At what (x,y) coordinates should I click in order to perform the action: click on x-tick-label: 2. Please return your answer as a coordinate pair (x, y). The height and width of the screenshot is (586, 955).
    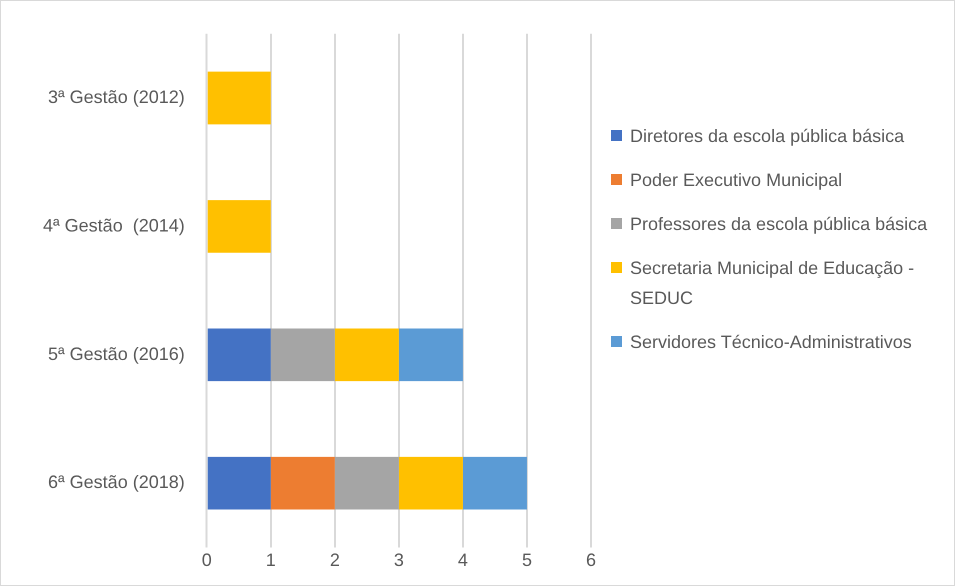
    Looking at the image, I should click on (335, 560).